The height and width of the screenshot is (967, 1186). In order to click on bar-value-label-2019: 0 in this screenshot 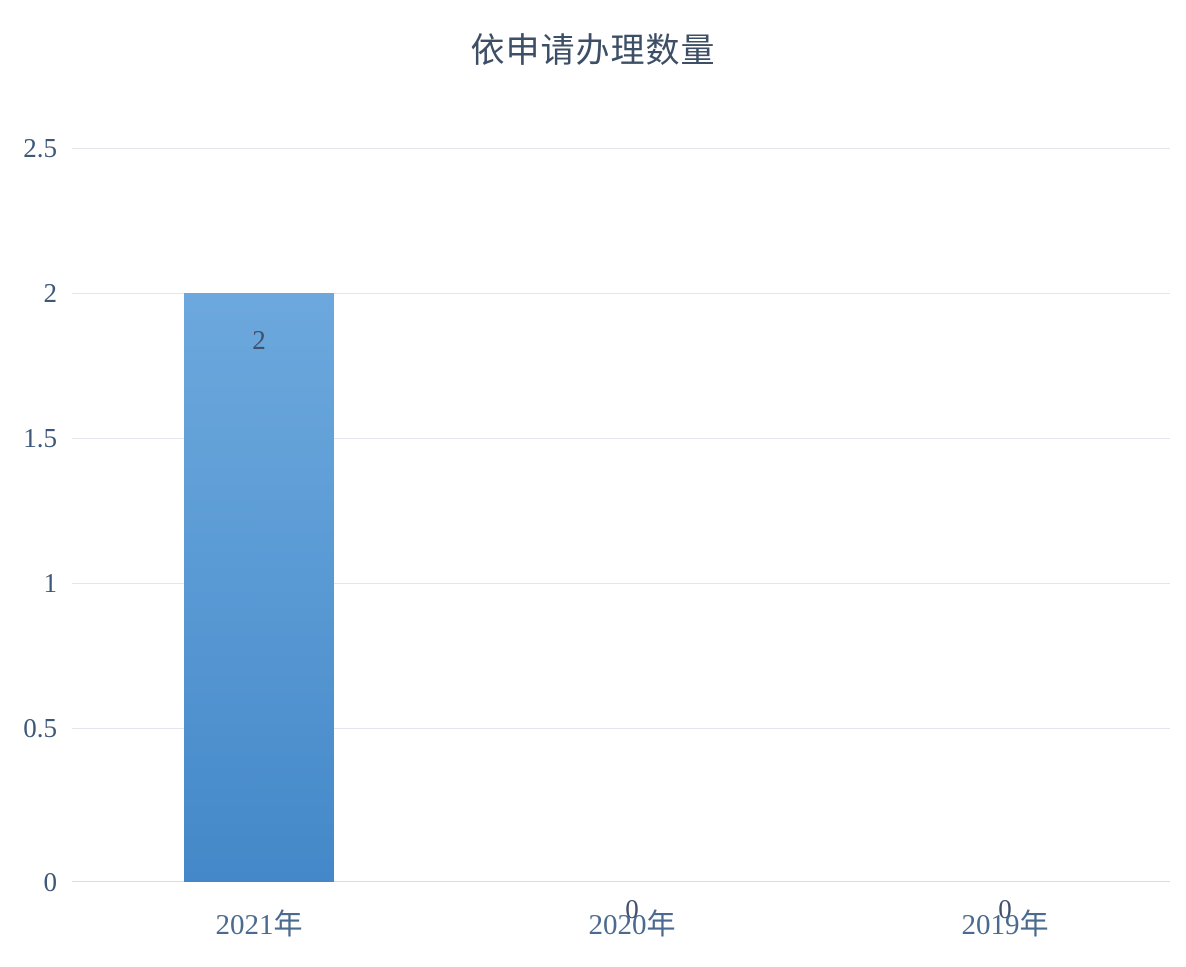, I will do `click(1005, 909)`.